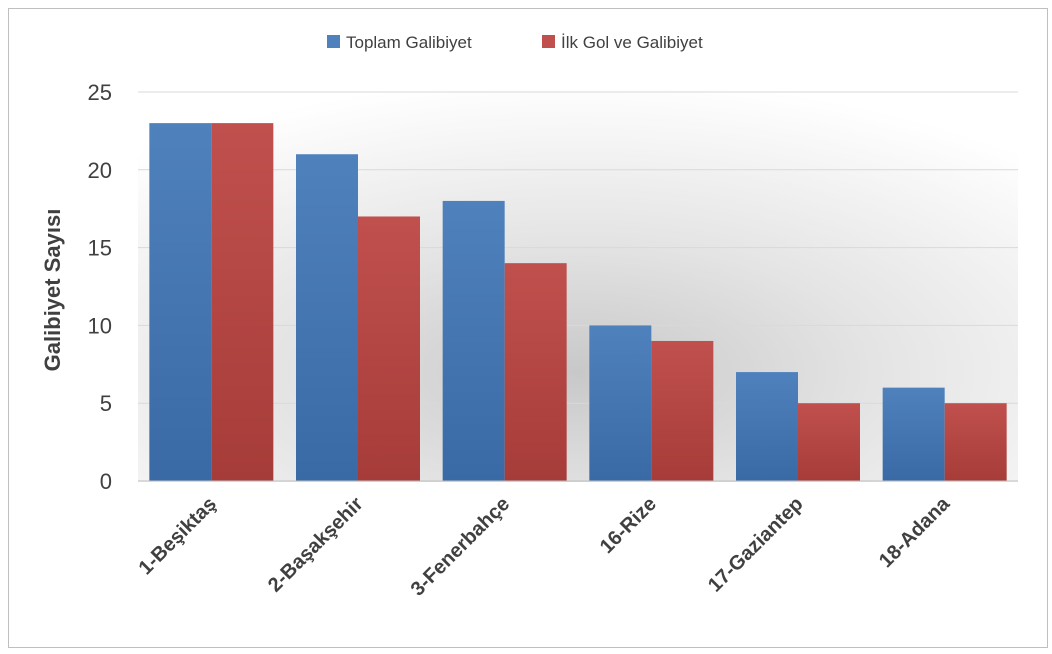 This screenshot has height=654, width=1052. Describe the element at coordinates (106, 481) in the screenshot. I see `y-tick-label: 0` at that location.